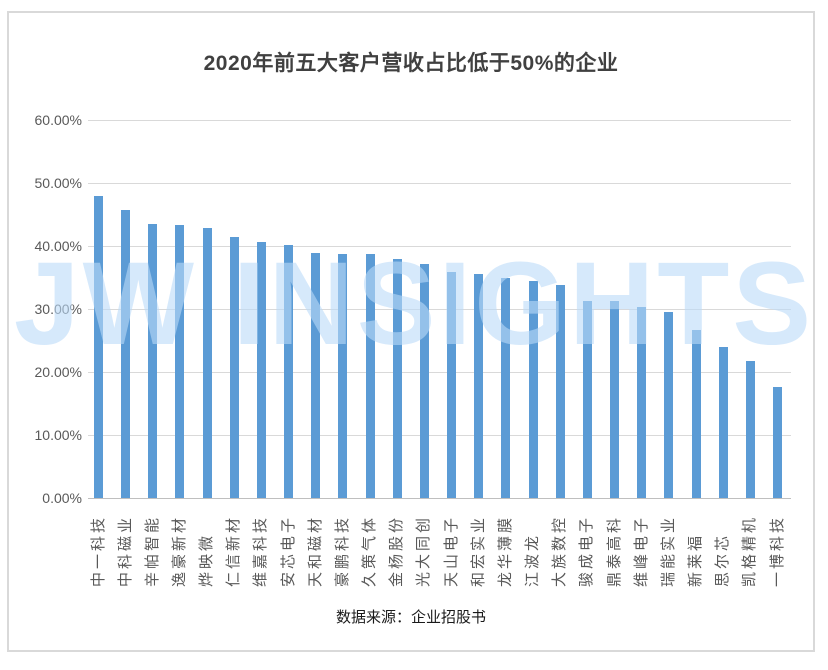 This screenshot has width=828, height=670. Describe the element at coordinates (234, 550) in the screenshot. I see `x-tick-label: 仁信新材` at that location.